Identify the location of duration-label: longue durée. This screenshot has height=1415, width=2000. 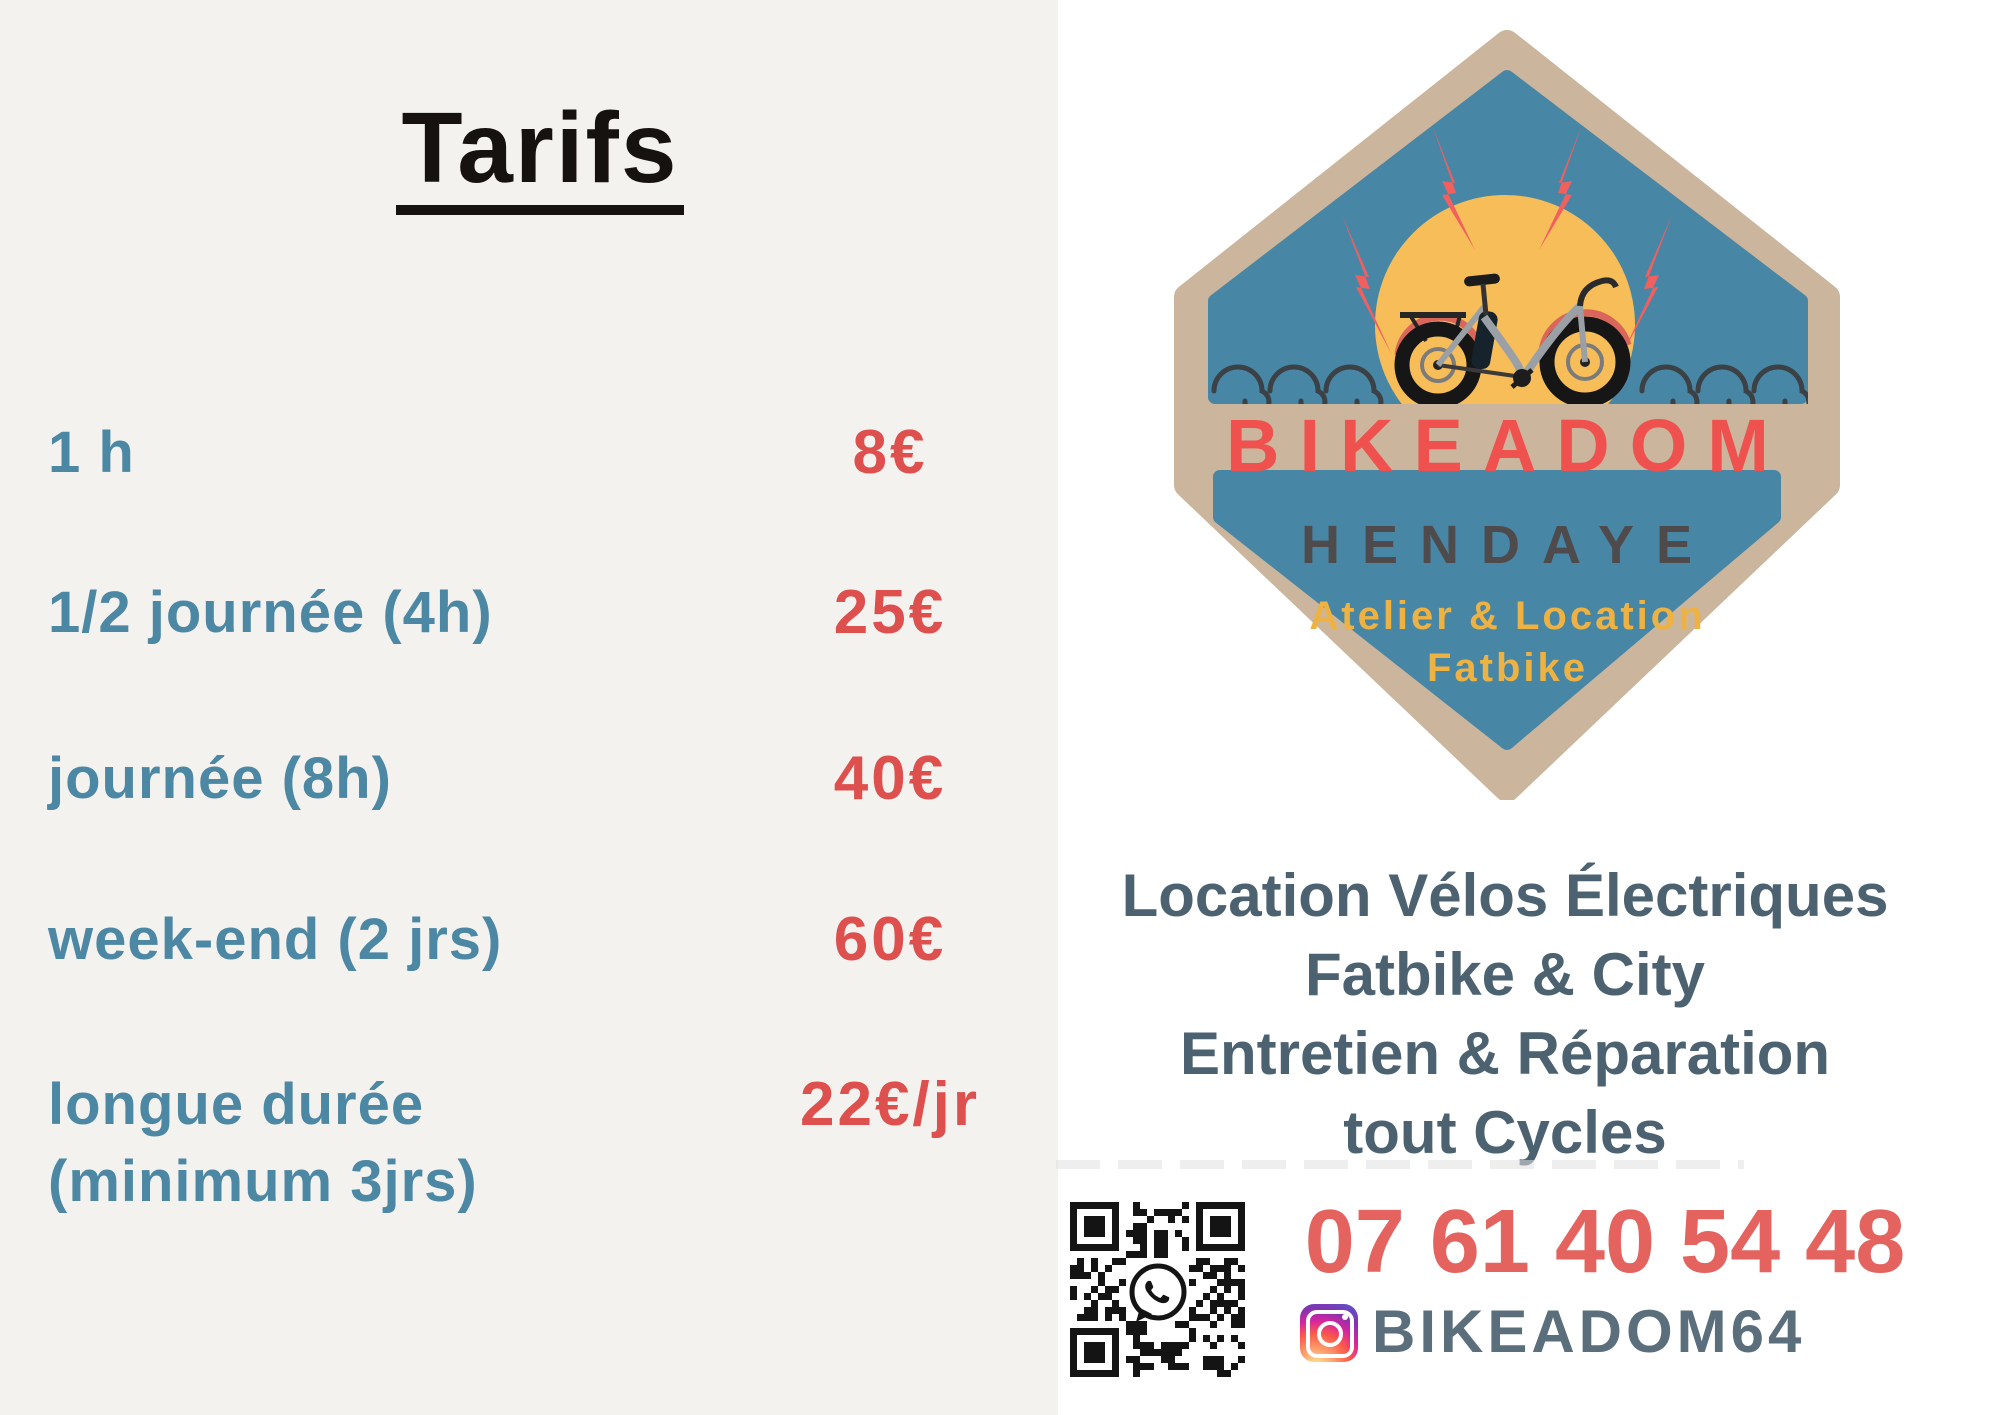
(236, 1104).